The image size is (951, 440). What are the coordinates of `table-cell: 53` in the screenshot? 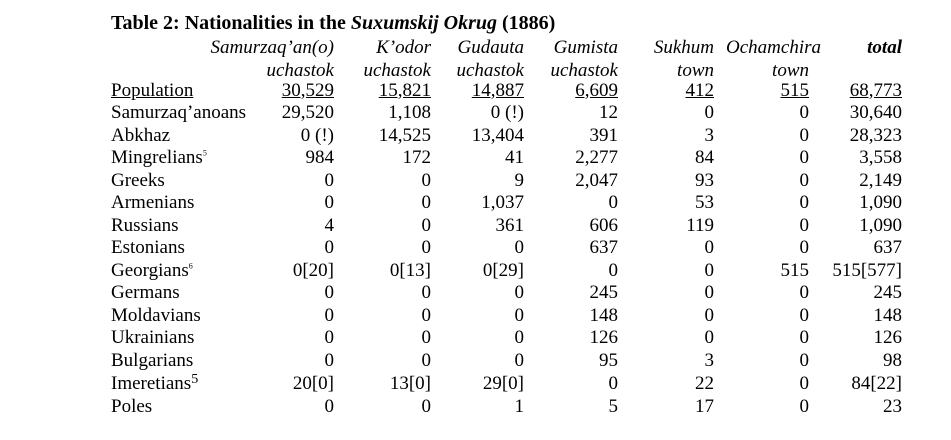 It's located at (704, 202).